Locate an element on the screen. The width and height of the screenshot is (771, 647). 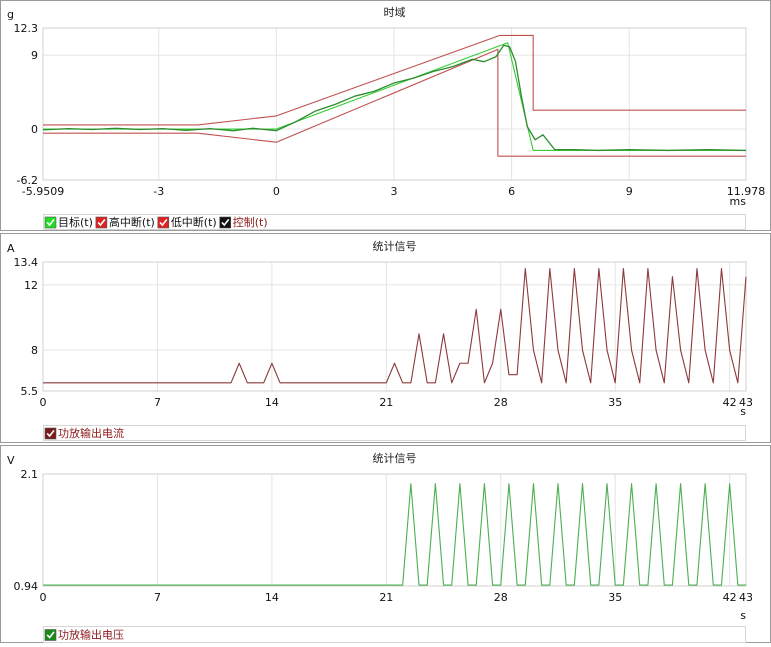
legend-label: 功放输出电流 is located at coordinates (91, 433).